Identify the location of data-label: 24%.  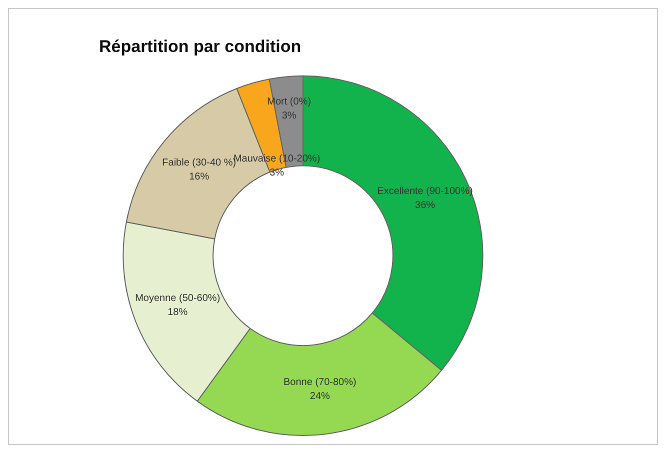
(320, 396).